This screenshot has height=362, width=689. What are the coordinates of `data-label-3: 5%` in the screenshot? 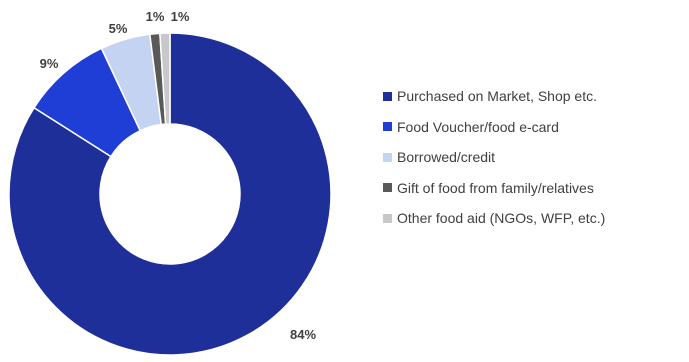 It's located at (118, 28).